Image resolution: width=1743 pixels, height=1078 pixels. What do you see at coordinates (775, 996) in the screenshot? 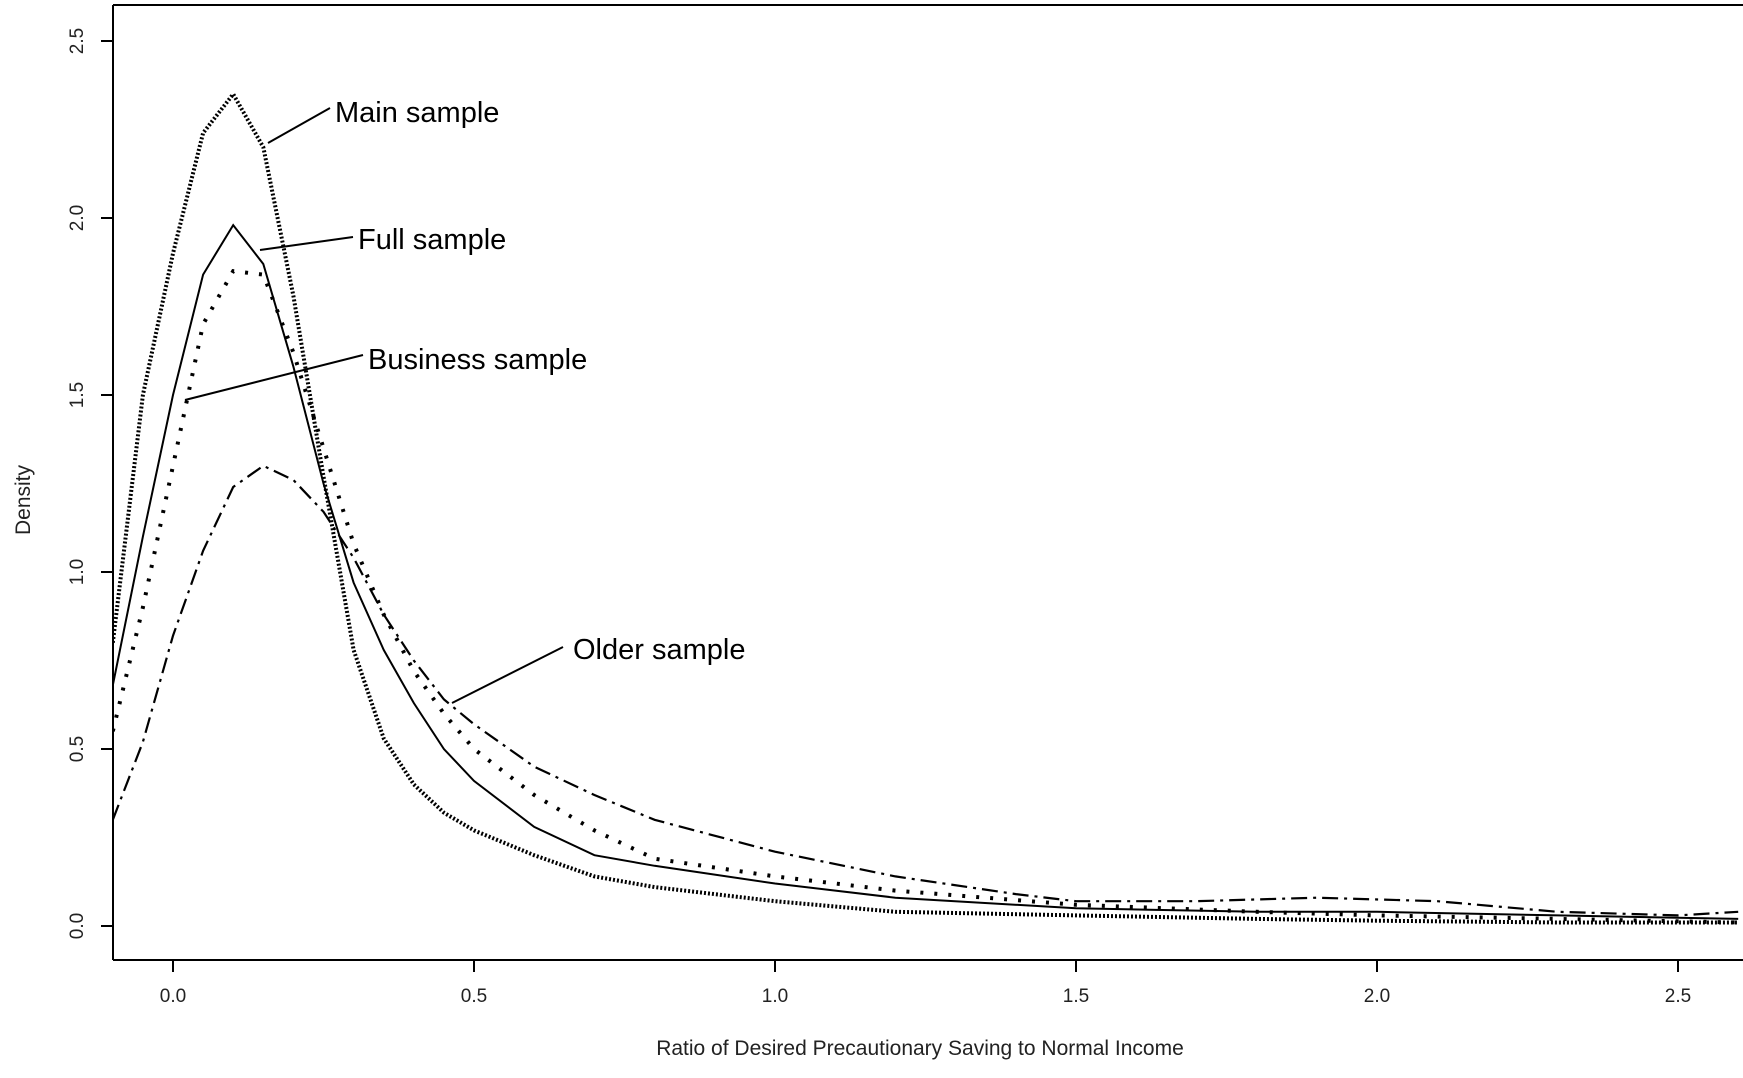
I see `x-tick-label: 1.0` at bounding box center [775, 996].